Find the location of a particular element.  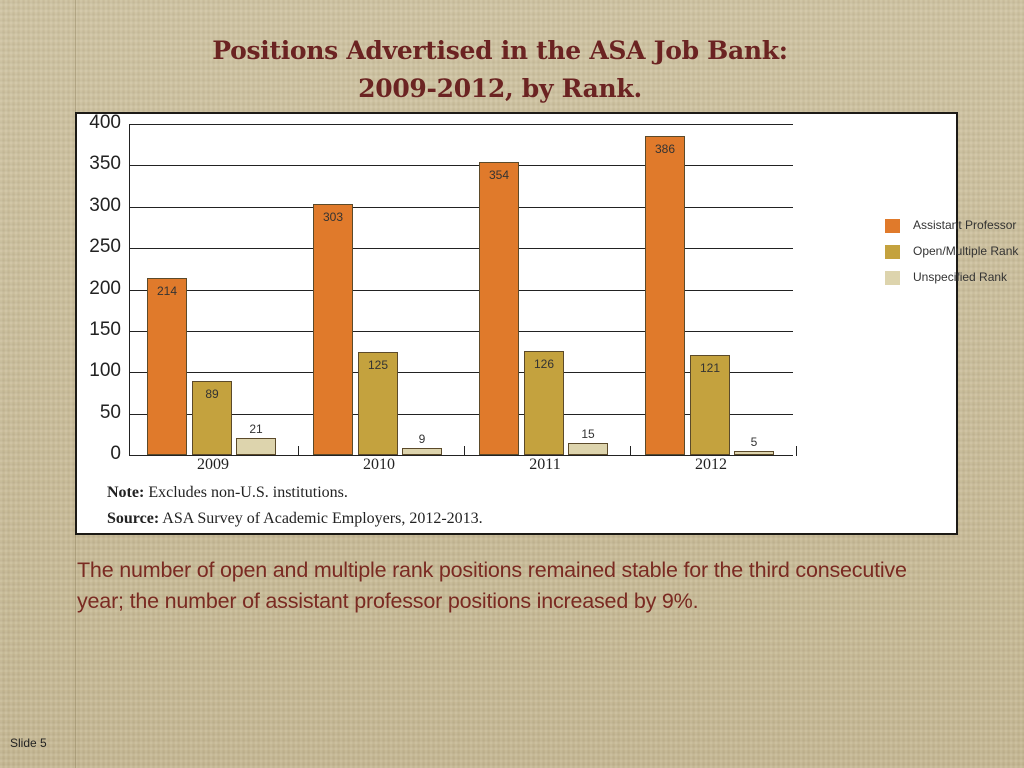

y-tick-label: 150 is located at coordinates (105, 329).